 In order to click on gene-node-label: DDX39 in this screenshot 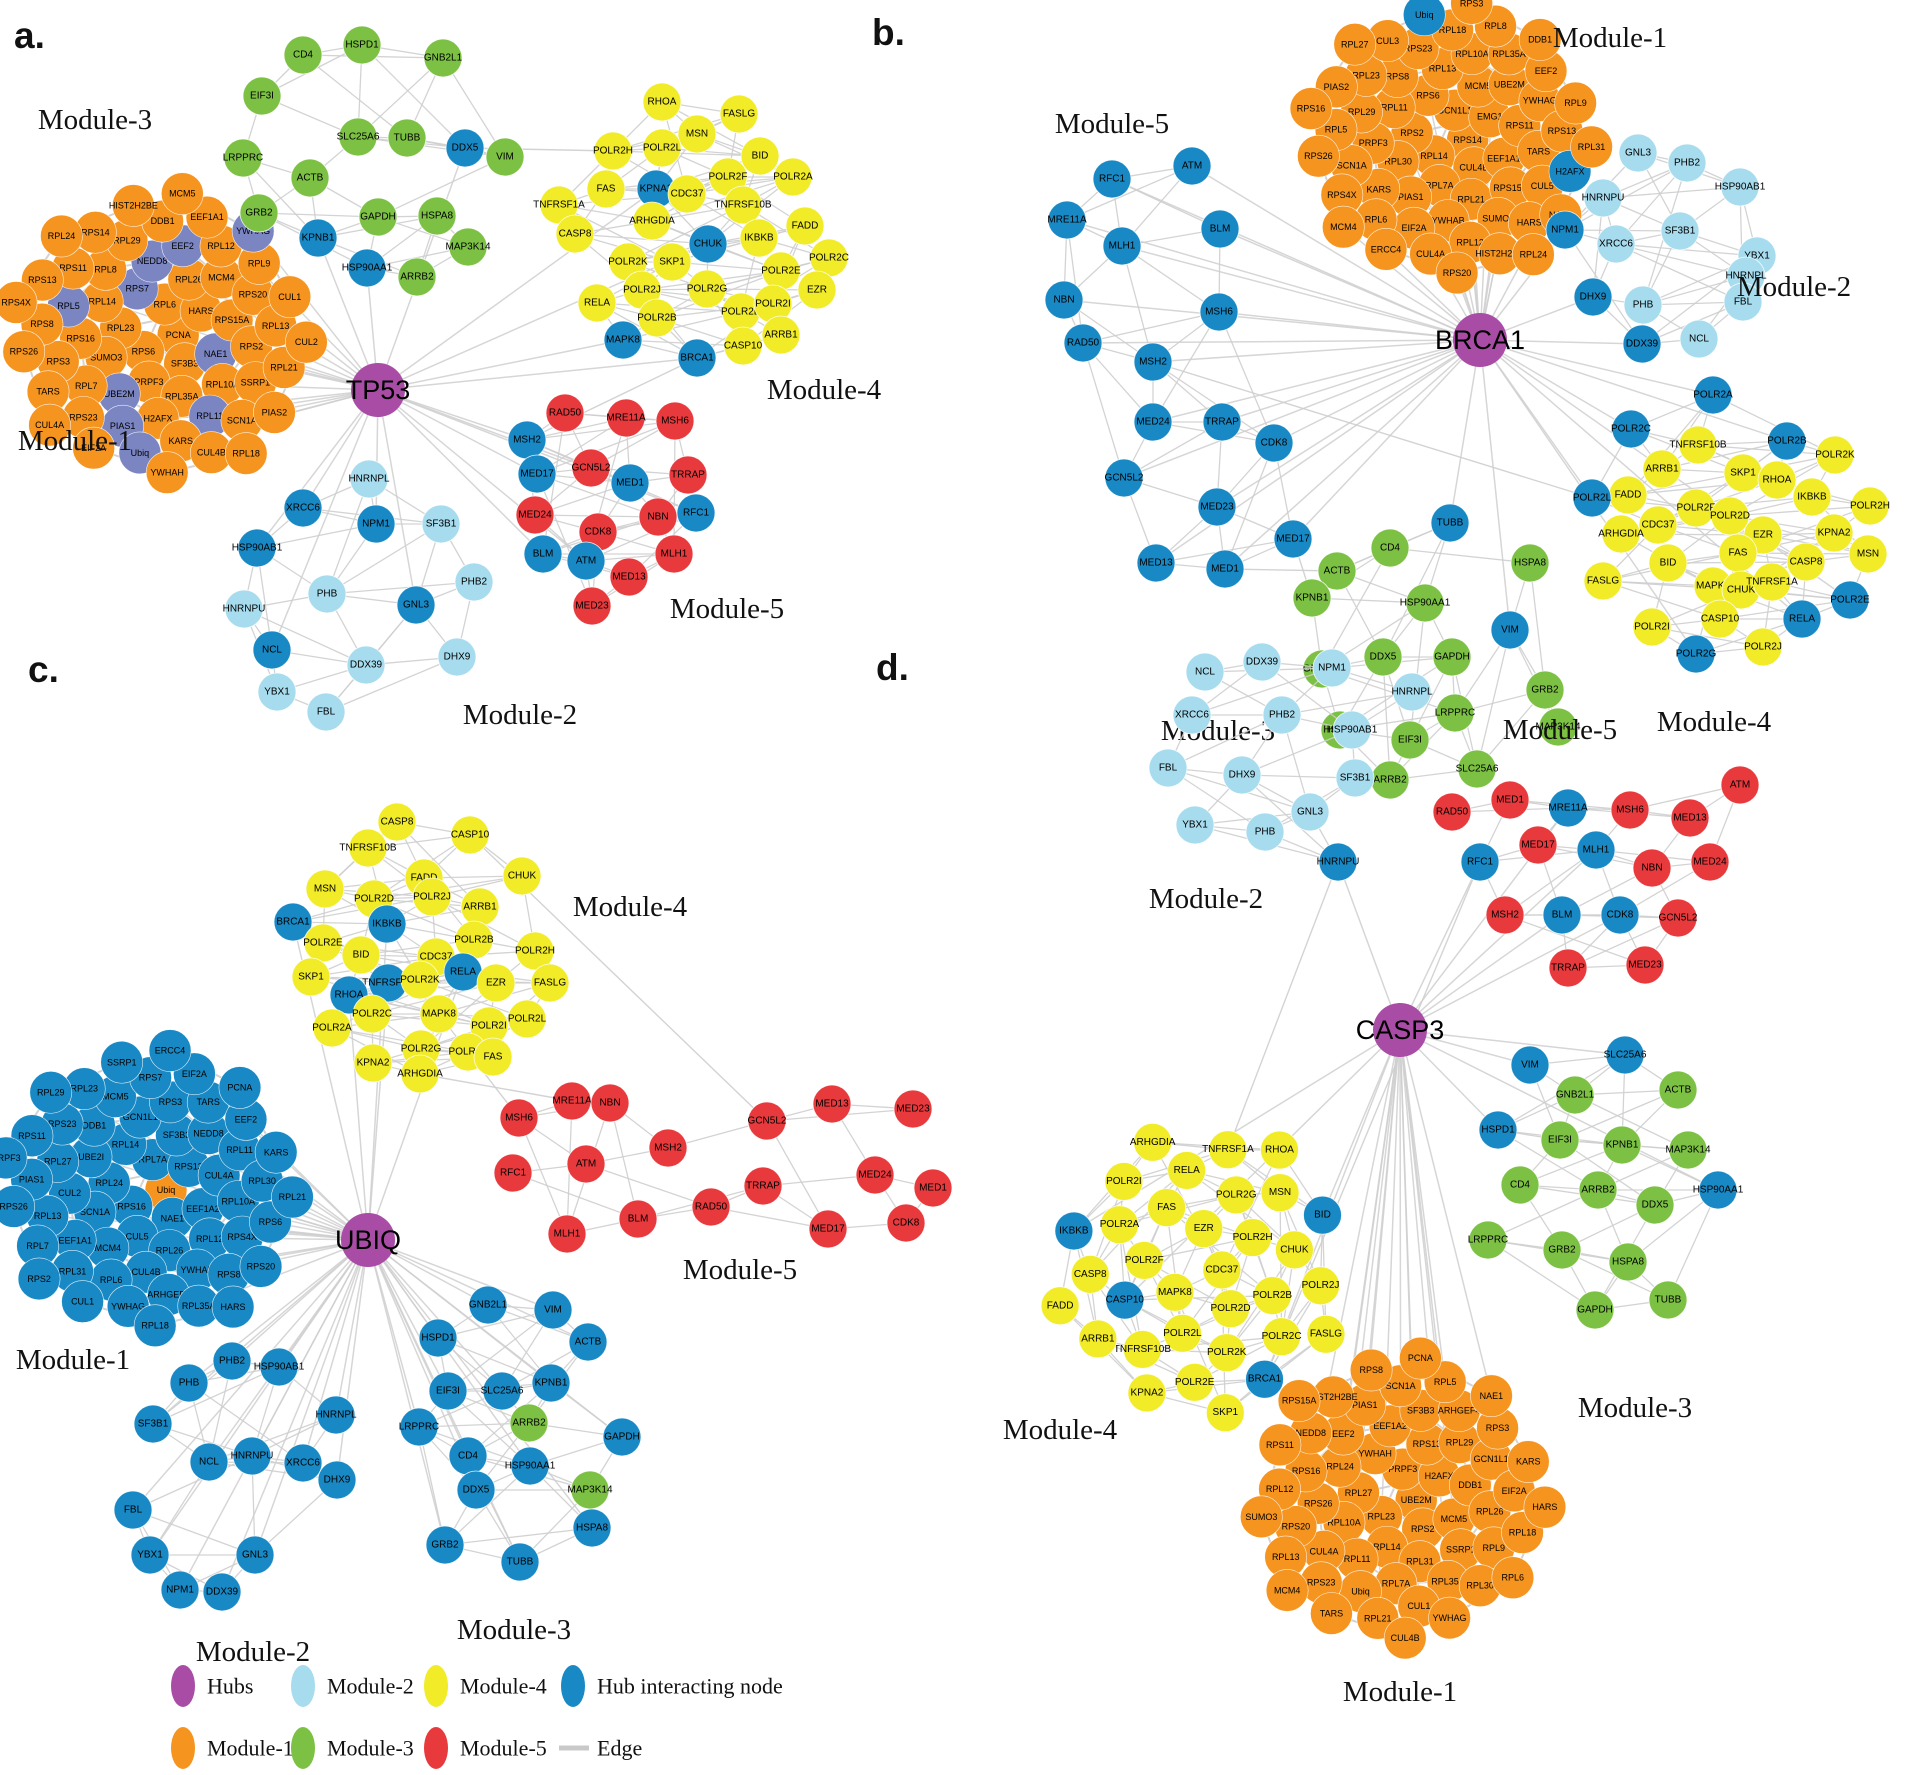, I will do `click(1262, 662)`.